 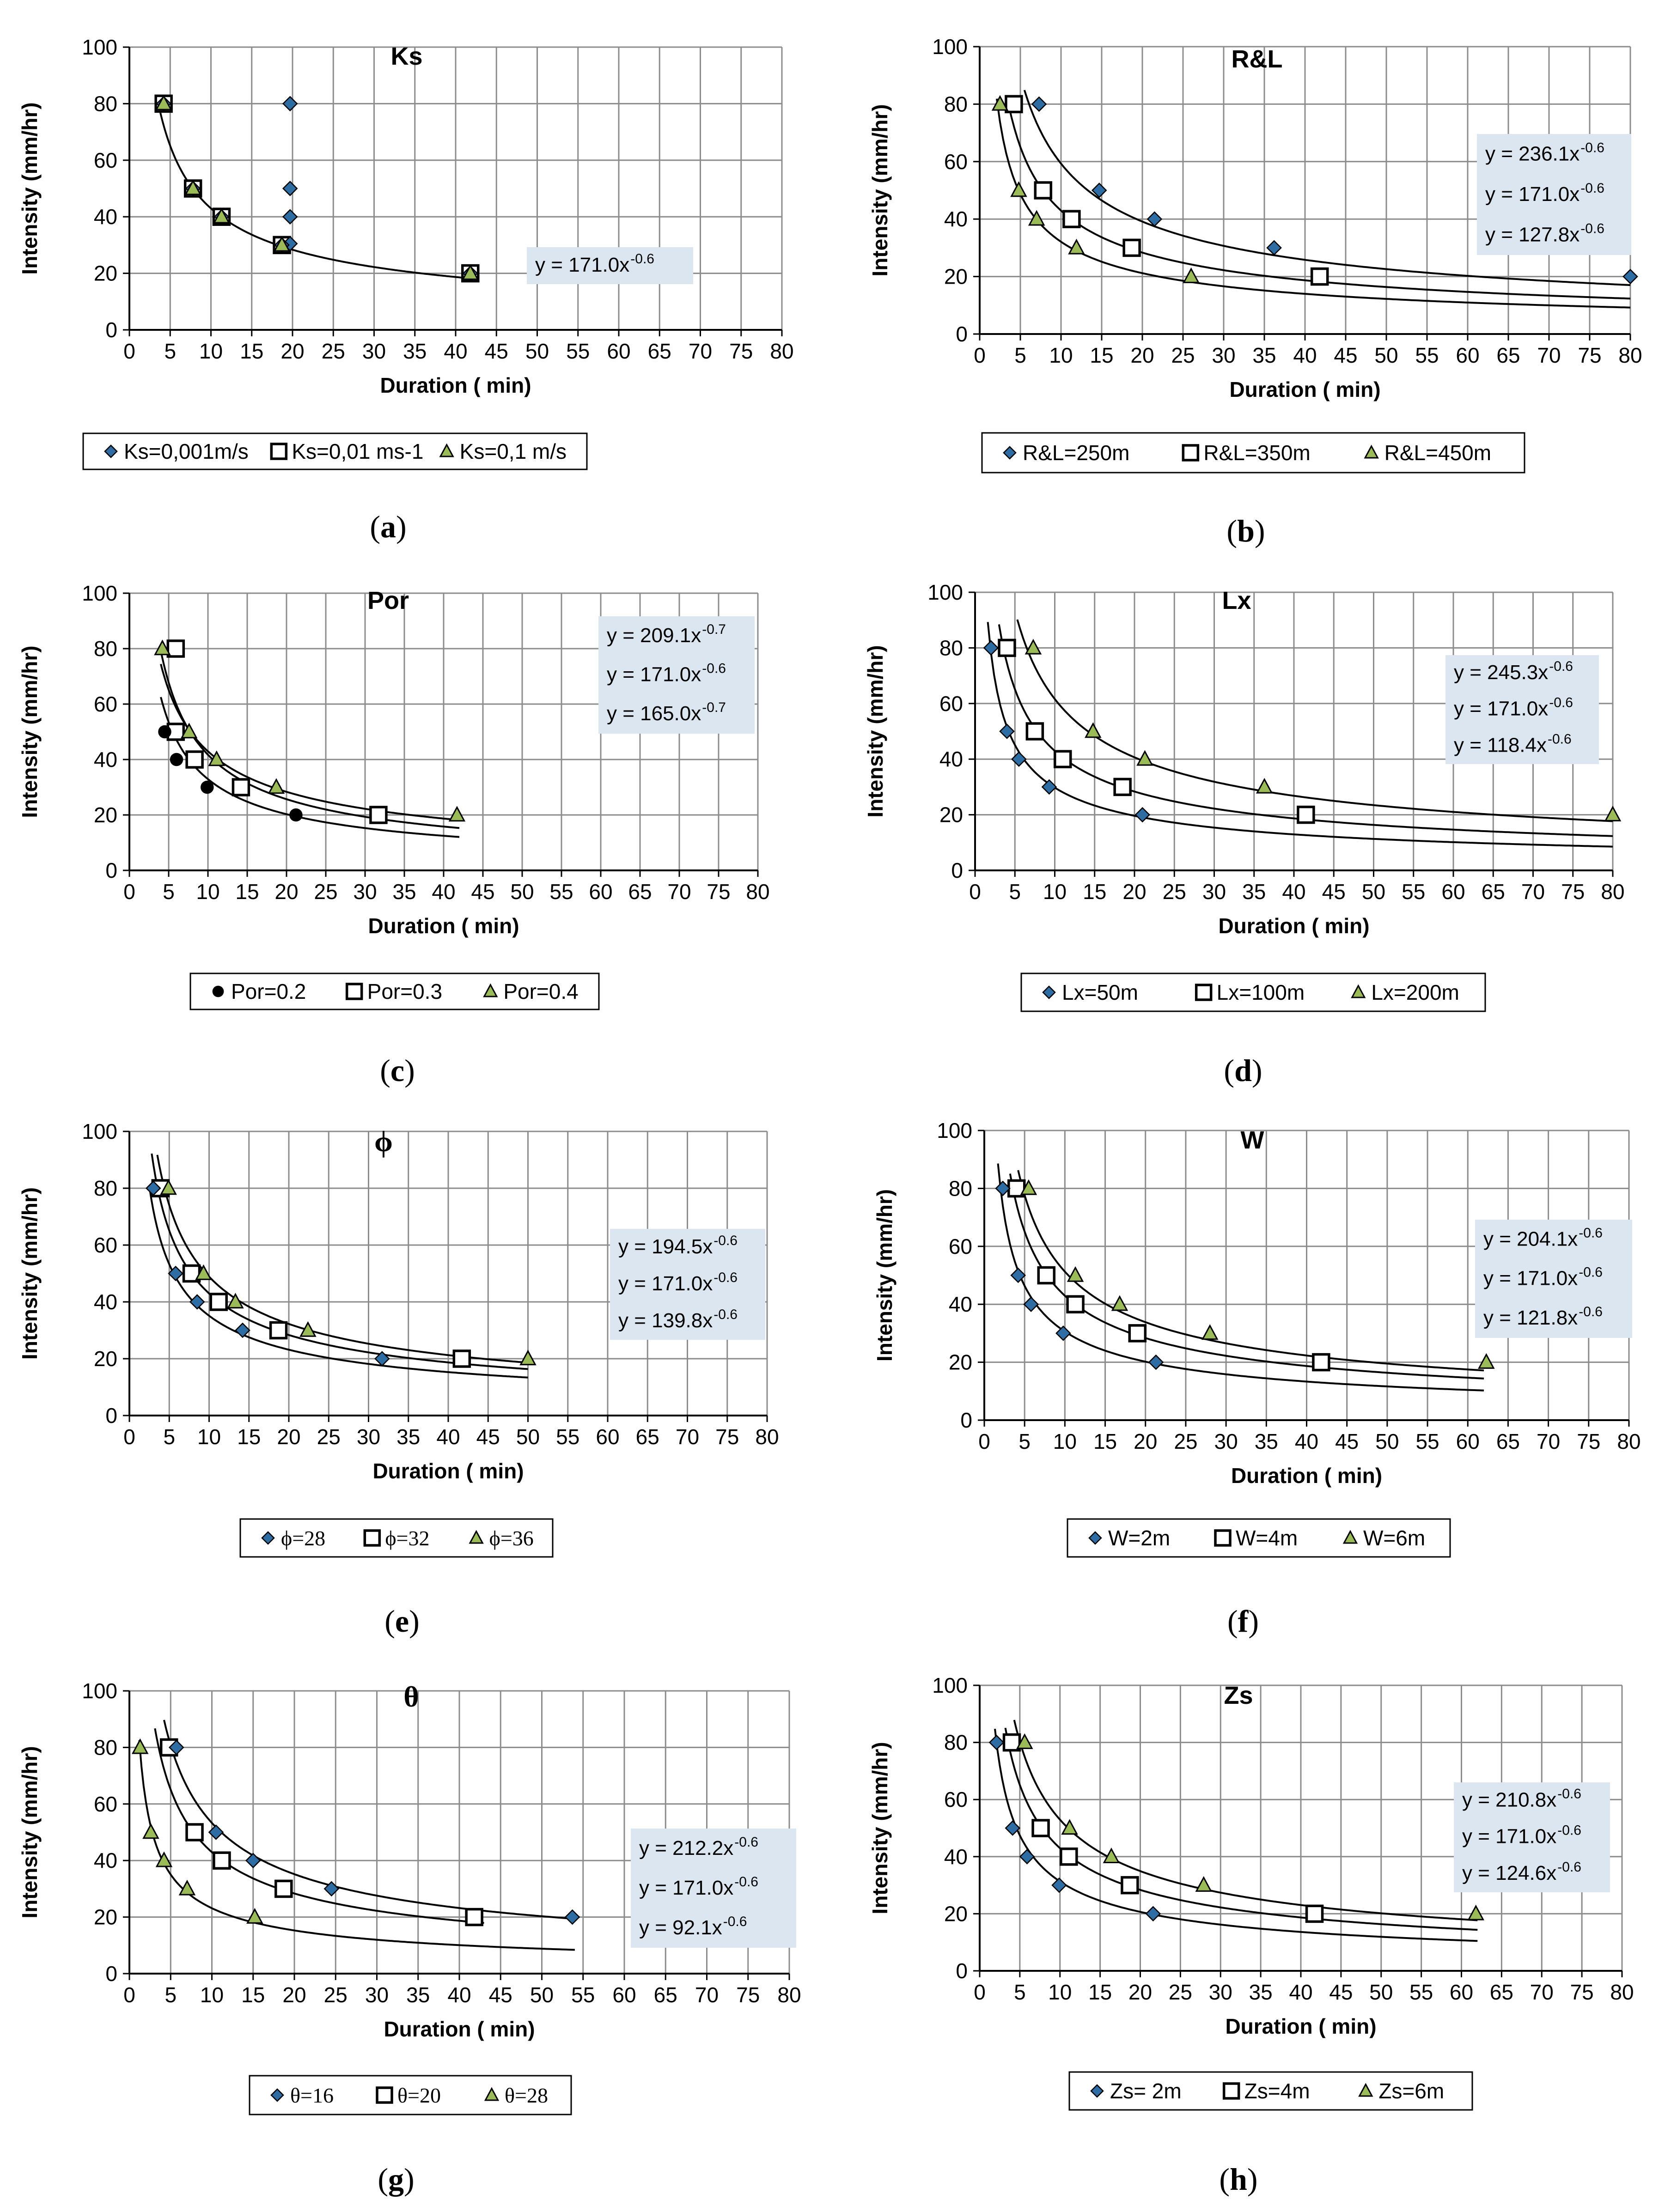 What do you see at coordinates (1258, 59) in the screenshot?
I see `chart-title: R&L` at bounding box center [1258, 59].